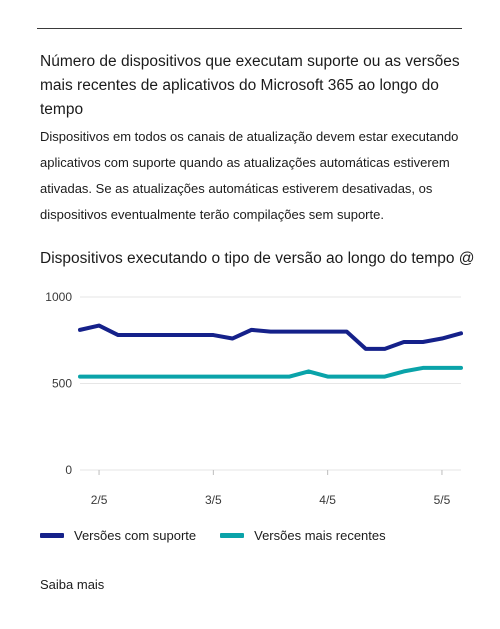 The height and width of the screenshot is (629, 500). What do you see at coordinates (327, 500) in the screenshot?
I see `x-tick-label-2: 4/5` at bounding box center [327, 500].